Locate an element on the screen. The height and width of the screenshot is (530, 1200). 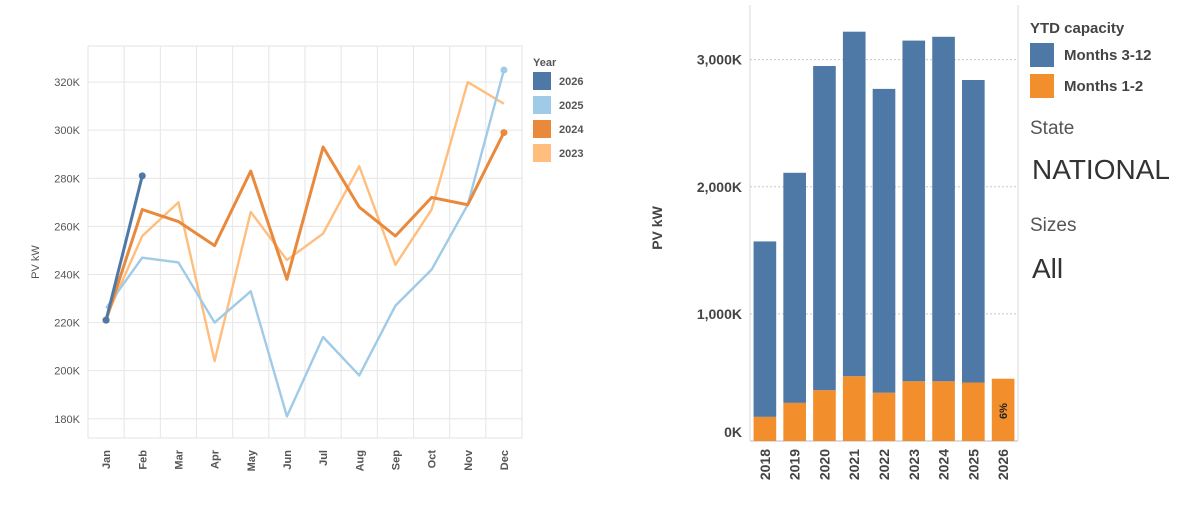
legend-label: Months 1-2 is located at coordinates (1104, 86).